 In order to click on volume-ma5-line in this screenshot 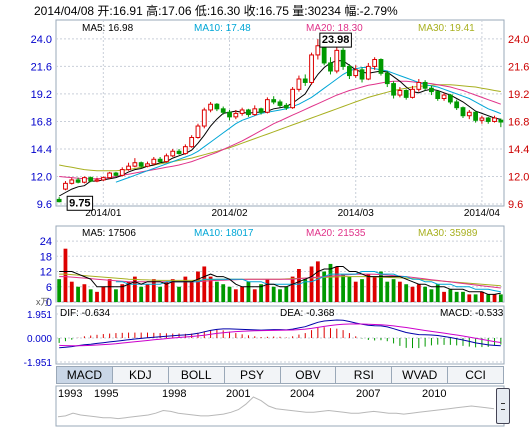, I will do `click(280, 280)`.